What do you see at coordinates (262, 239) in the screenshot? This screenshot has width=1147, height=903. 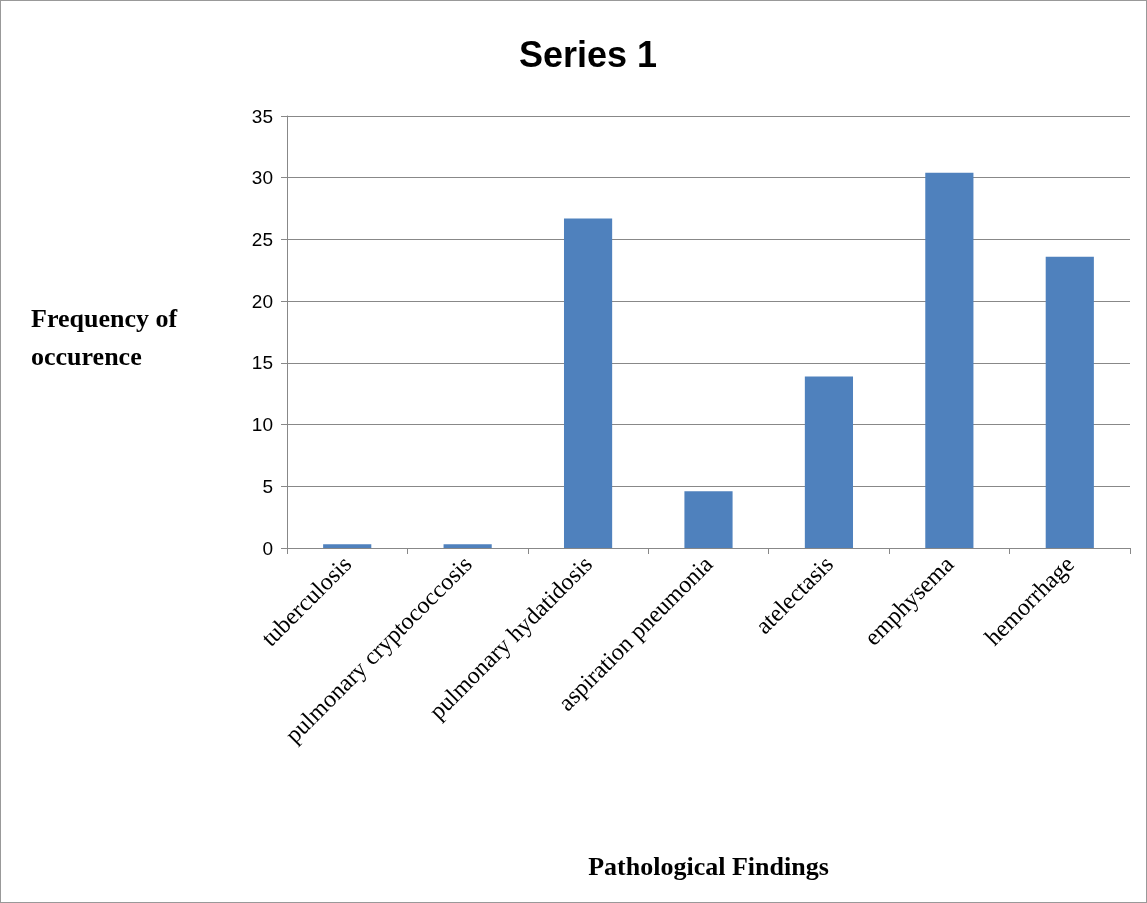 I see `y-tick-label: 25` at bounding box center [262, 239].